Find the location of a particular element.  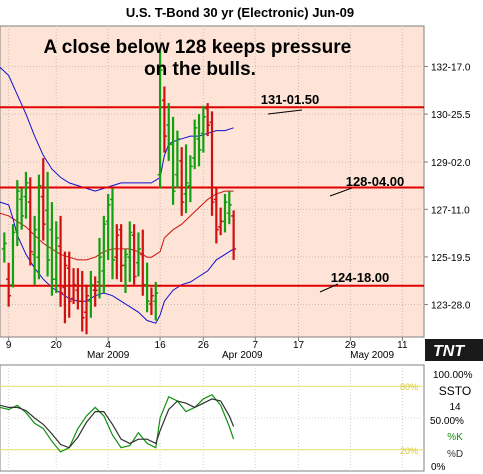

oscillator-line-d is located at coordinates (117, 423).